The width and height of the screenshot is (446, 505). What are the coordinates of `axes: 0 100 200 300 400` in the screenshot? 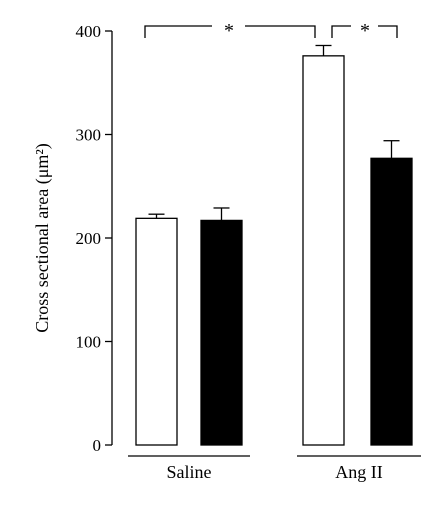 It's located at (94, 238).